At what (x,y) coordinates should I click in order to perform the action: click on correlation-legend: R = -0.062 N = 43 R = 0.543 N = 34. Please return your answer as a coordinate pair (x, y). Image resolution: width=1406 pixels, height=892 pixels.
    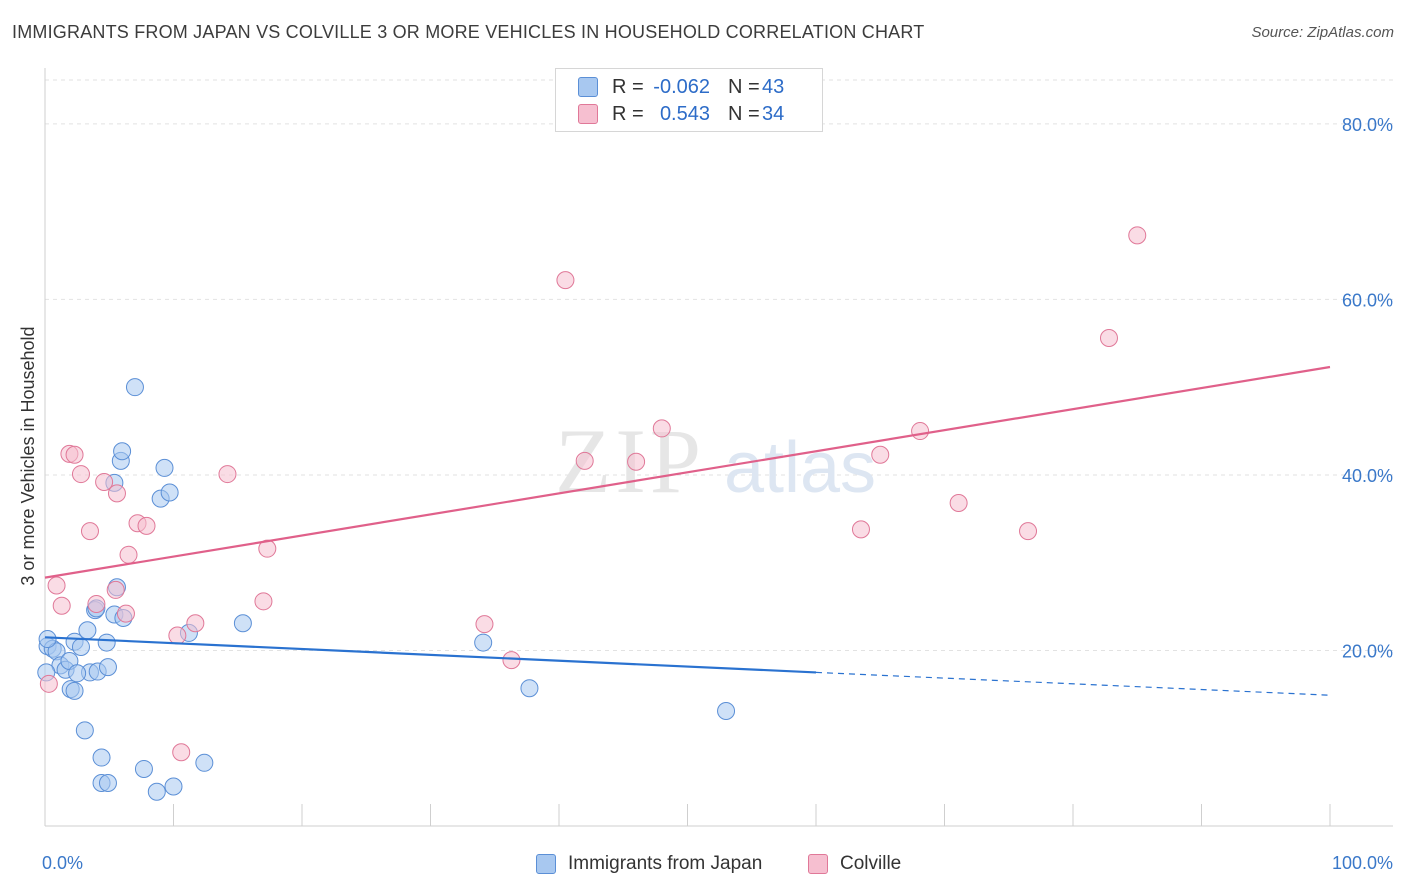
    Looking at the image, I should click on (689, 100).